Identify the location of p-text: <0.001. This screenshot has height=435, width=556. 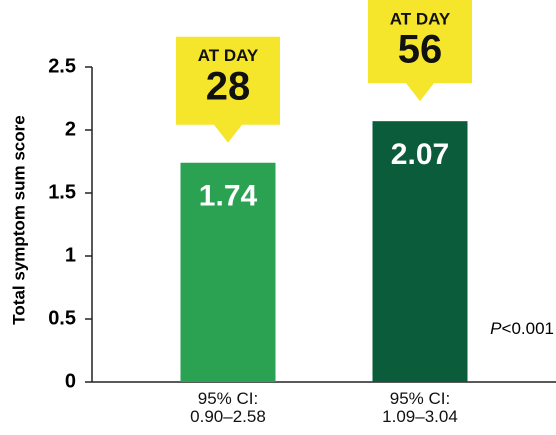
(528, 328).